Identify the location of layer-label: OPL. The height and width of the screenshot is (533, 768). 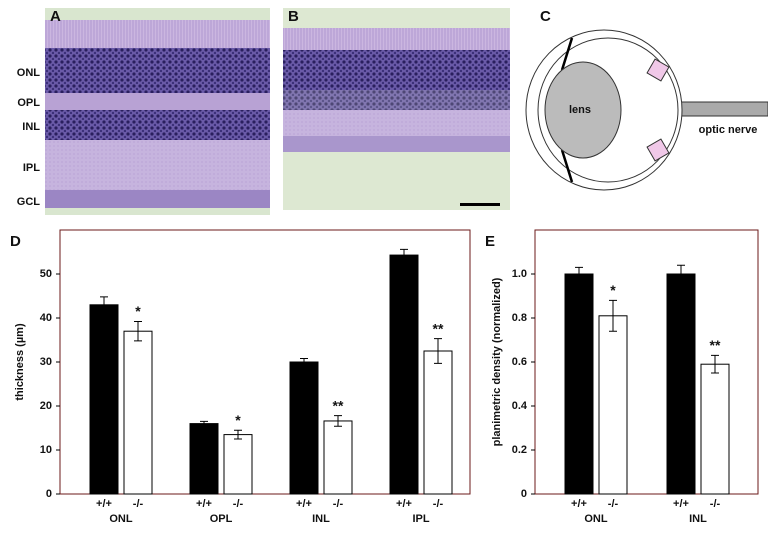
(28, 103).